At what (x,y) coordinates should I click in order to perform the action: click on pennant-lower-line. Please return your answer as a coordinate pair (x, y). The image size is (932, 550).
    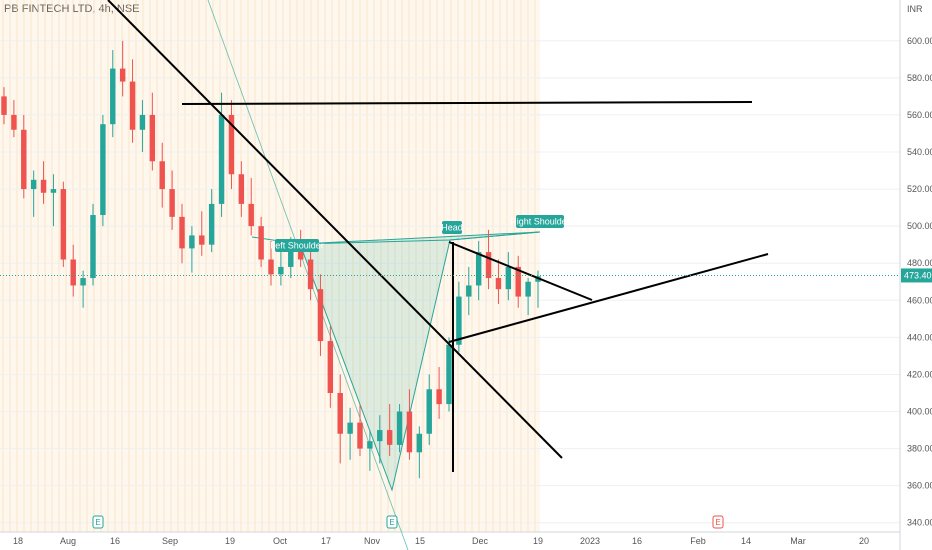
    Looking at the image, I should click on (608, 298).